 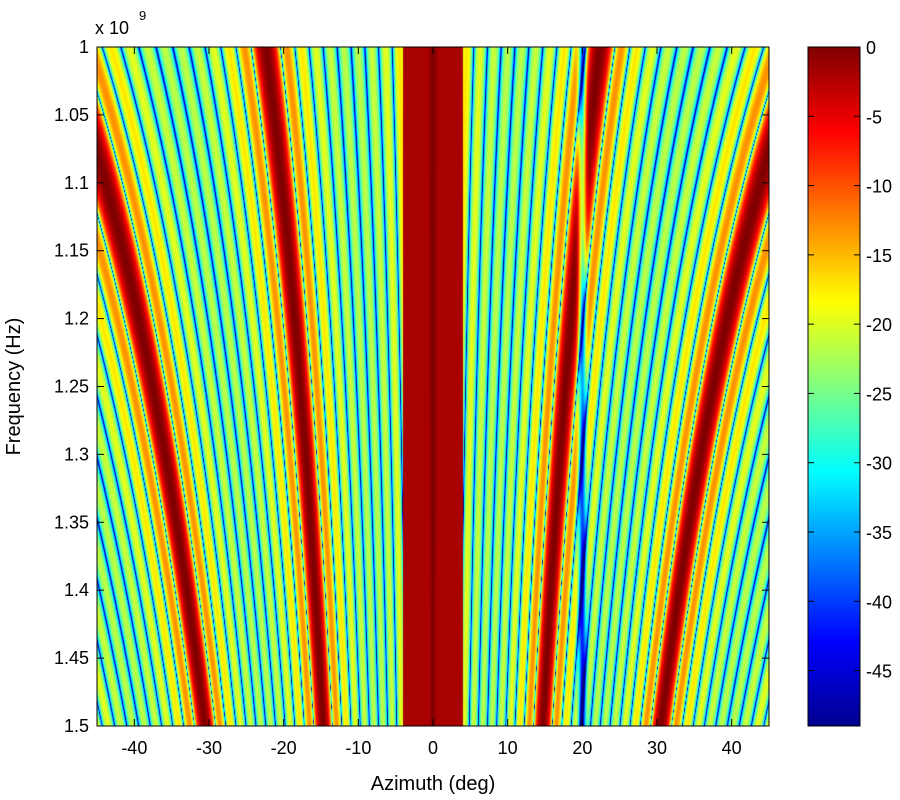 I want to click on colorbar-frame, so click(x=834, y=386).